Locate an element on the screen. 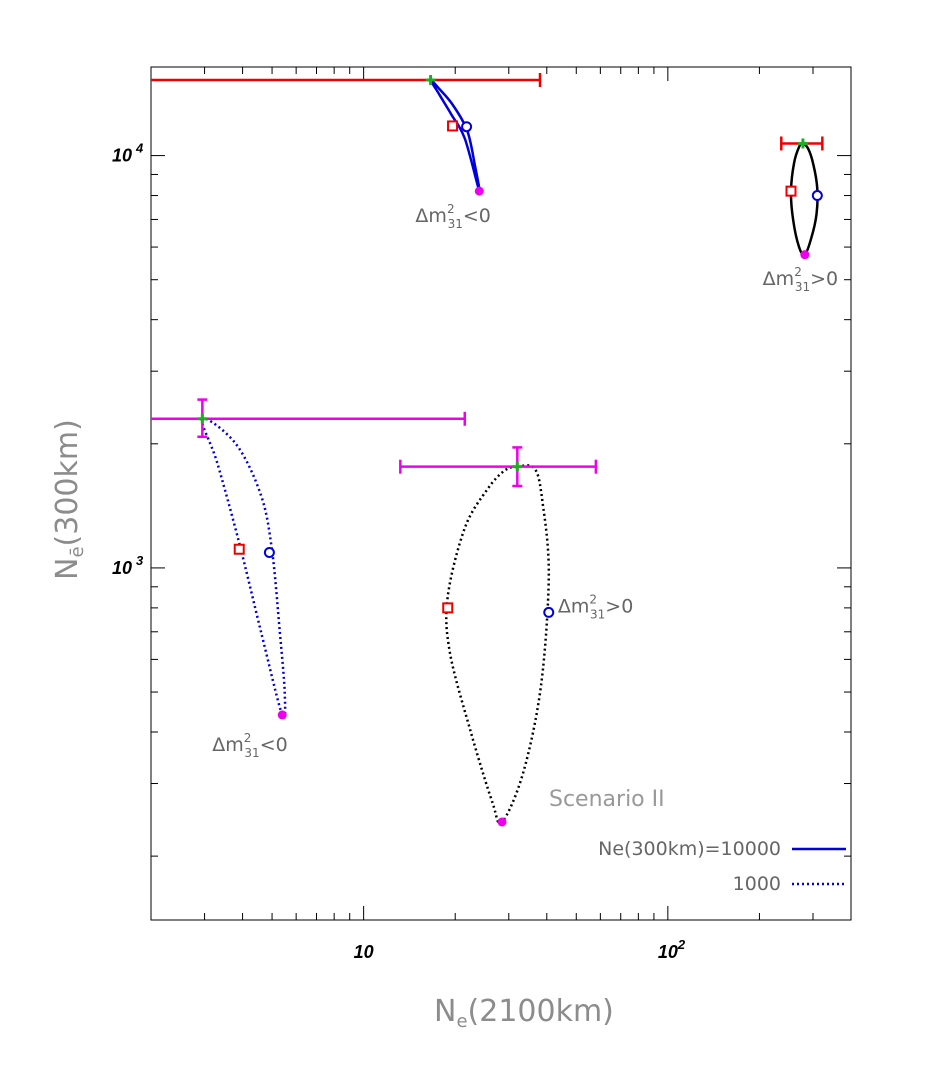  scenario-label: Scenario II is located at coordinates (607, 799).